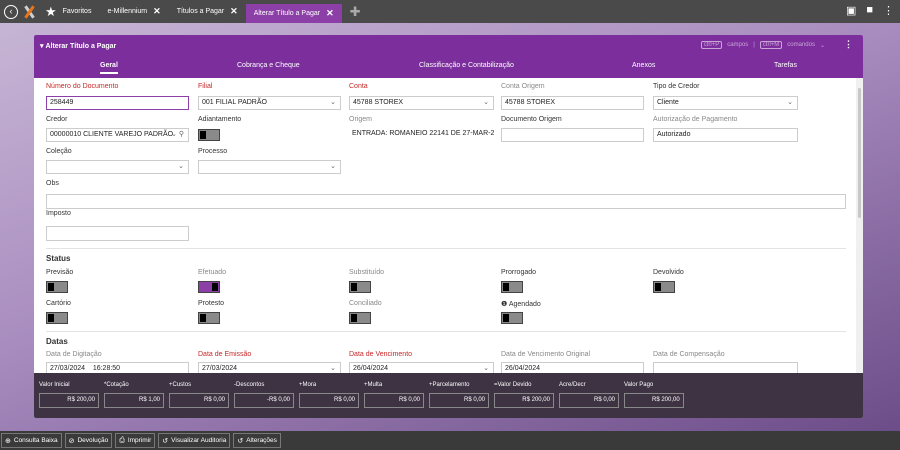 The image size is (900, 450). Describe the element at coordinates (572, 135) in the screenshot. I see `documento-origem-input` at that location.